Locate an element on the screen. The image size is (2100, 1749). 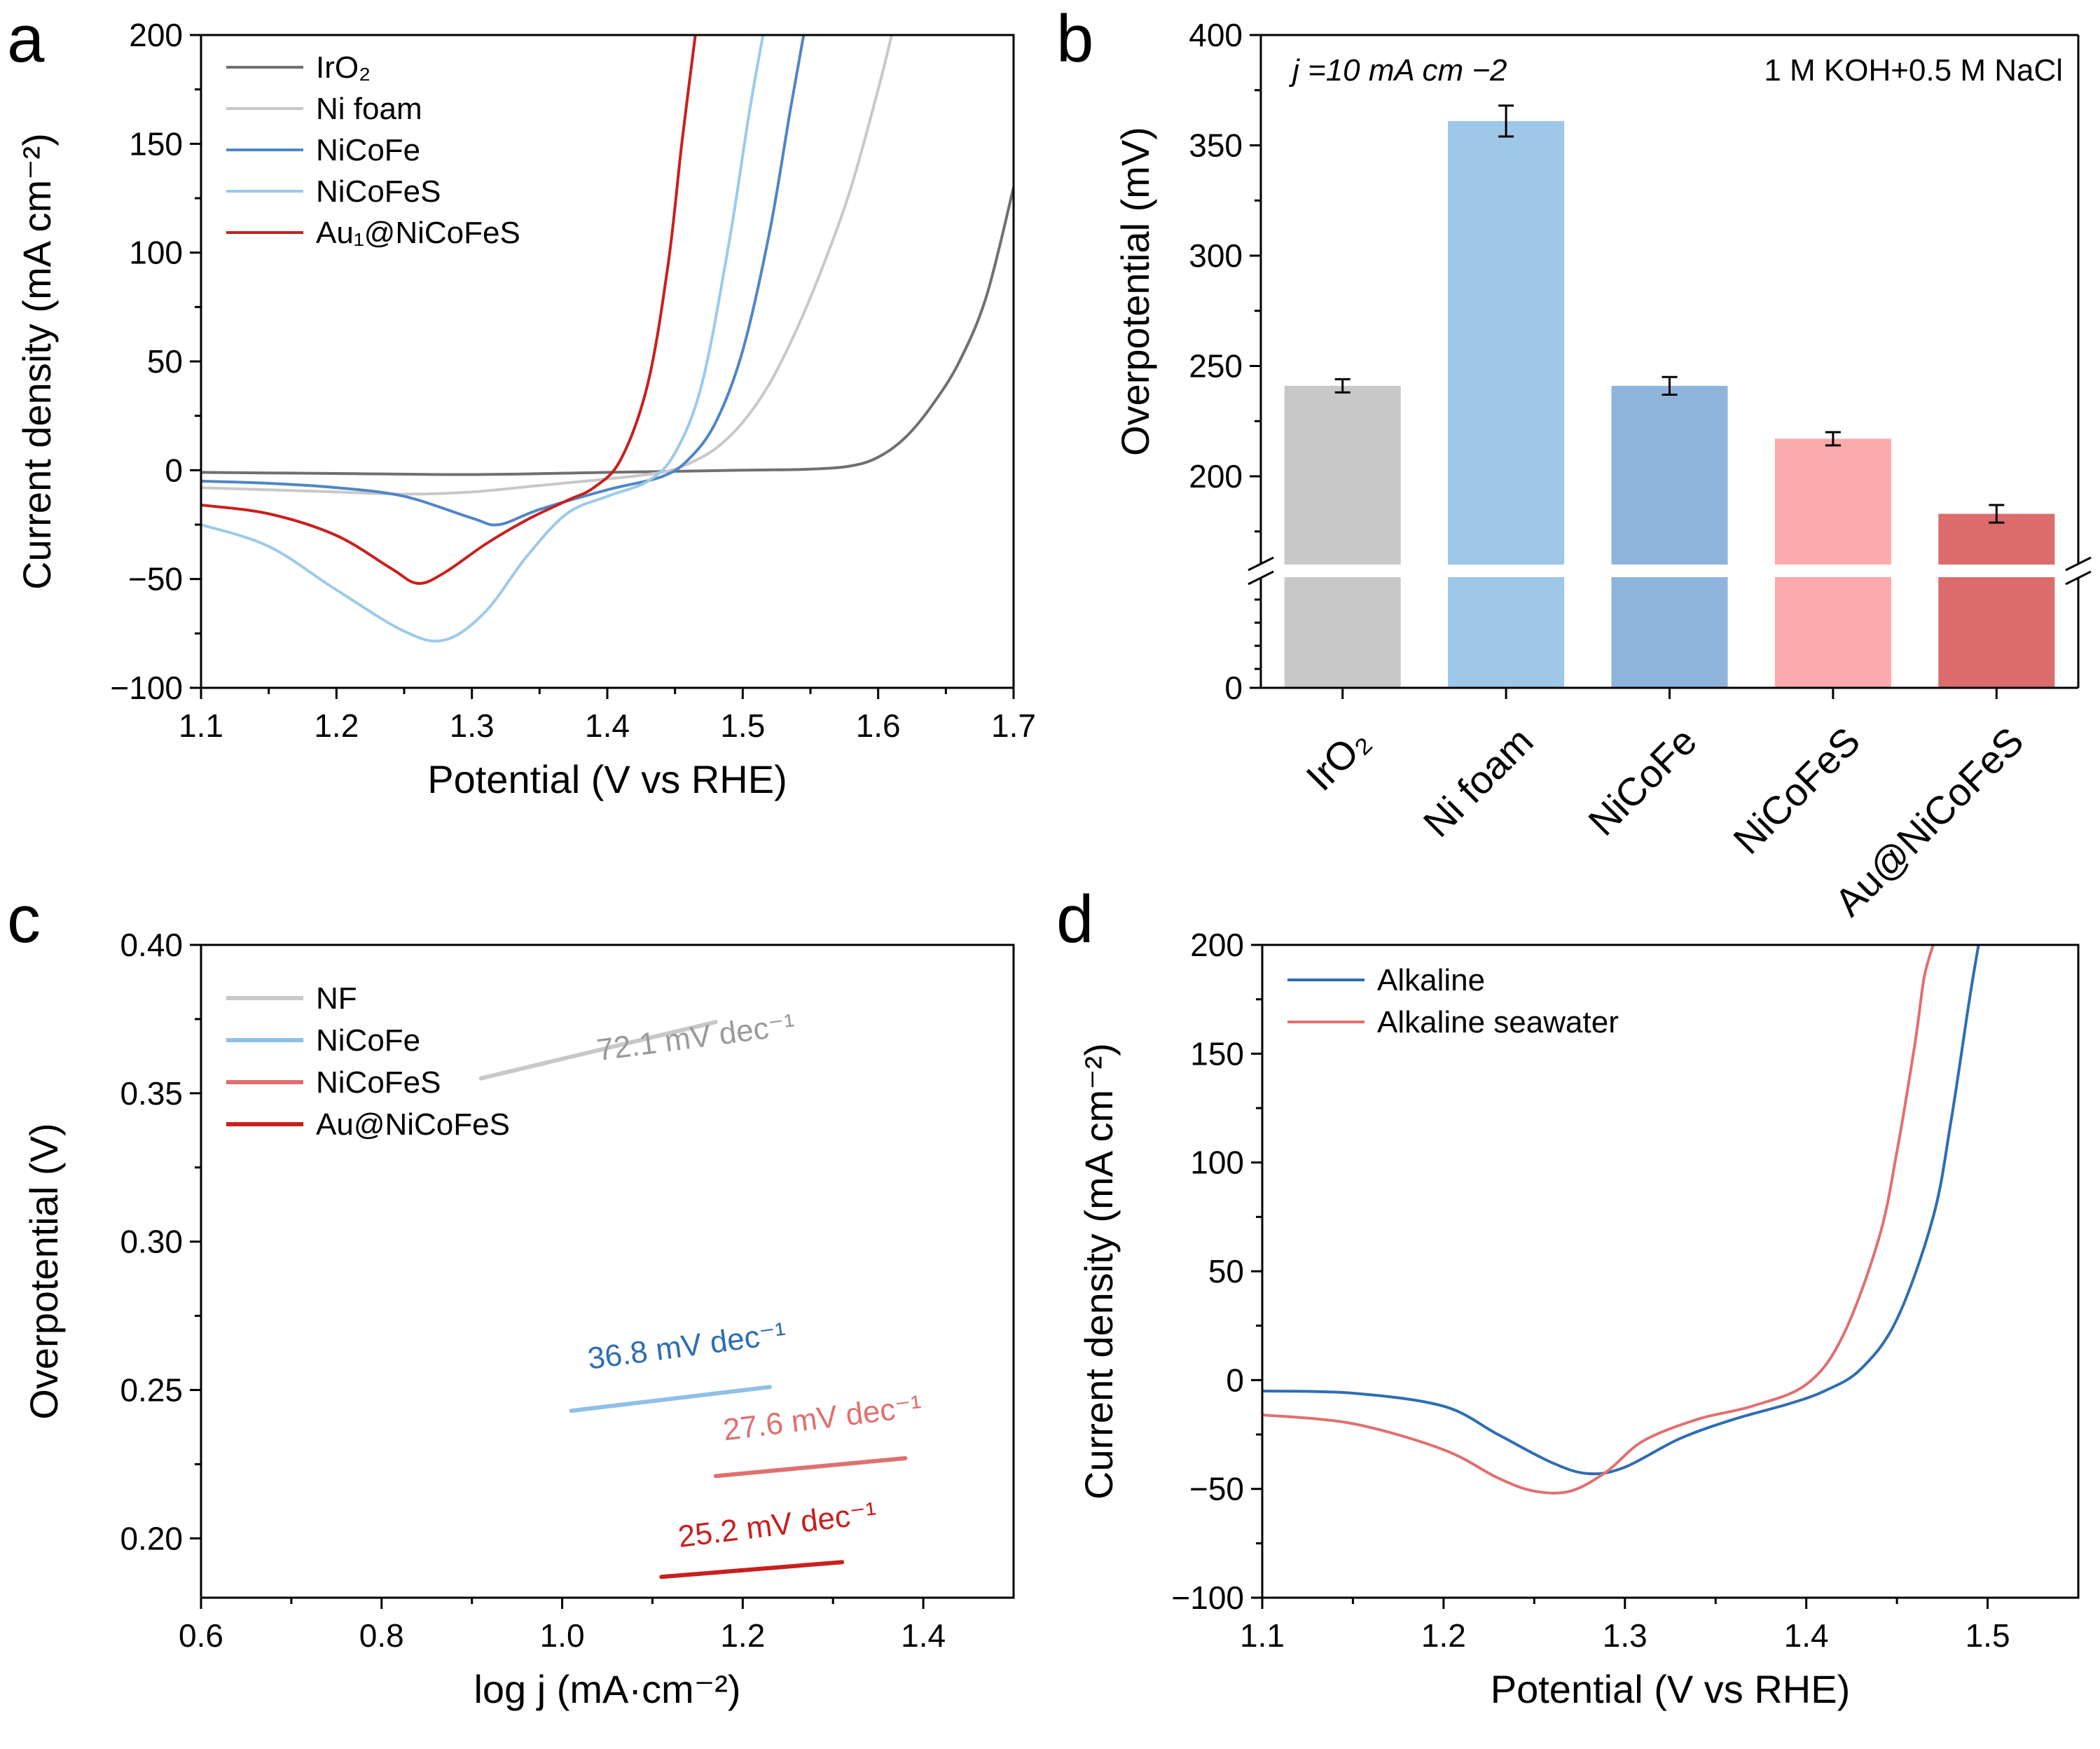
b-xtick-label-iro: IrO₂ is located at coordinates (1337, 759).